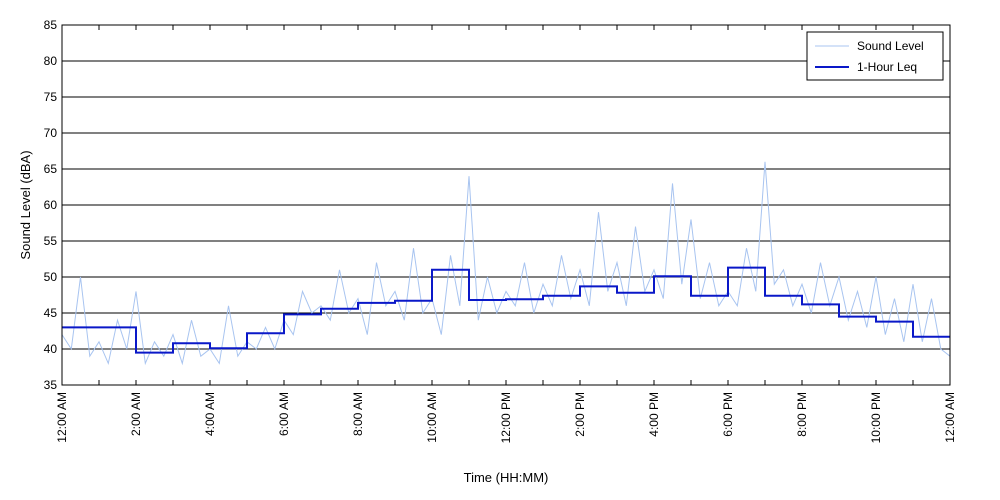 Image resolution: width=1000 pixels, height=500 pixels. What do you see at coordinates (51, 133) in the screenshot?
I see `y-tick-label: 70` at bounding box center [51, 133].